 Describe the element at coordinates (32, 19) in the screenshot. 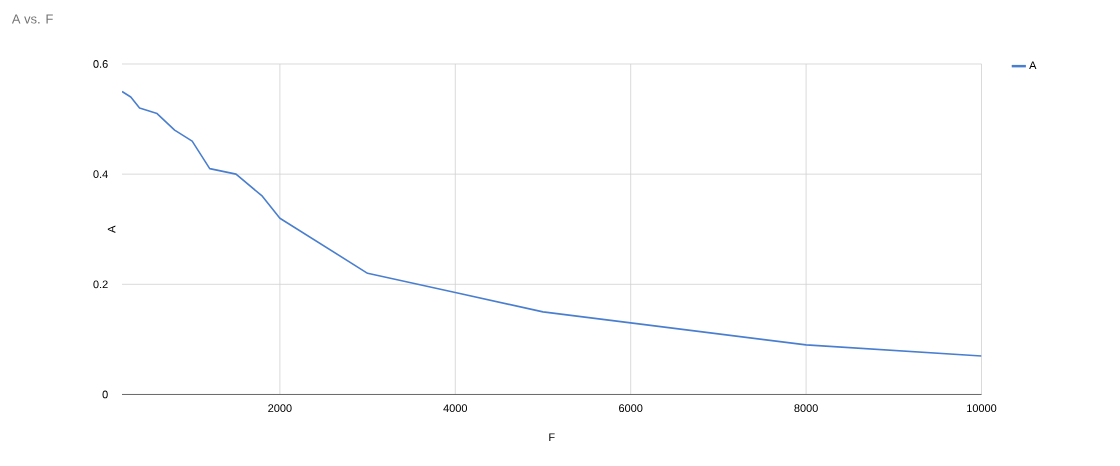

I see `chart-title: A vs. F` at that location.